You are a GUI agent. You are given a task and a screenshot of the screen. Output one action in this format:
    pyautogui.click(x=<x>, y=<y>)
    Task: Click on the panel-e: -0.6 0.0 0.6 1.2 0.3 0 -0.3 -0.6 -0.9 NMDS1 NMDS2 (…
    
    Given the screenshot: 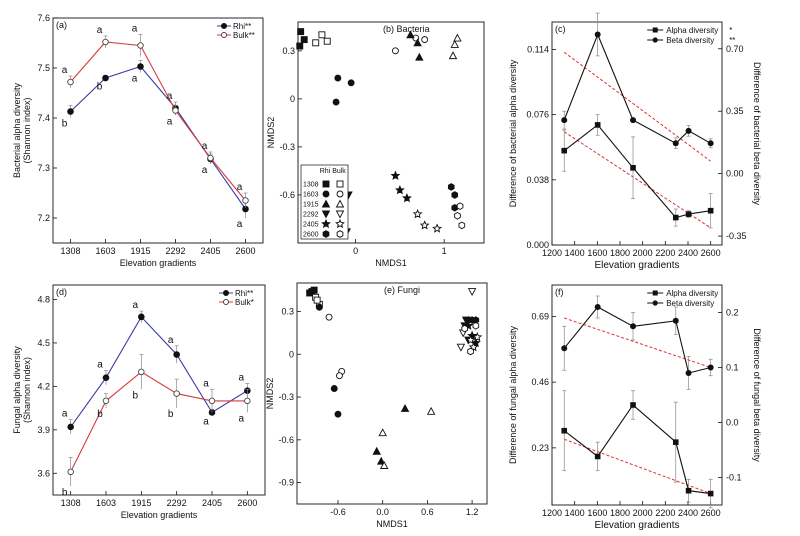 What is the action you would take?
    pyautogui.click(x=376, y=405)
    